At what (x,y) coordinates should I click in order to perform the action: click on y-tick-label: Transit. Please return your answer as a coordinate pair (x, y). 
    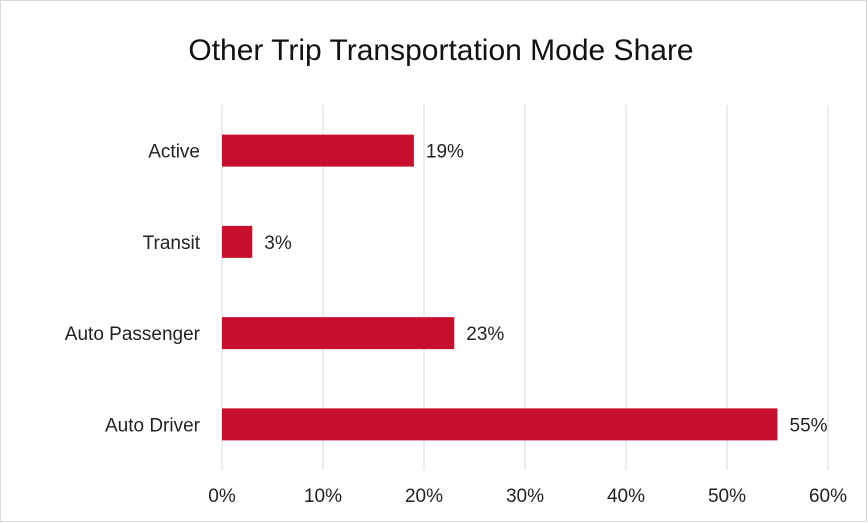
    Looking at the image, I should click on (172, 243).